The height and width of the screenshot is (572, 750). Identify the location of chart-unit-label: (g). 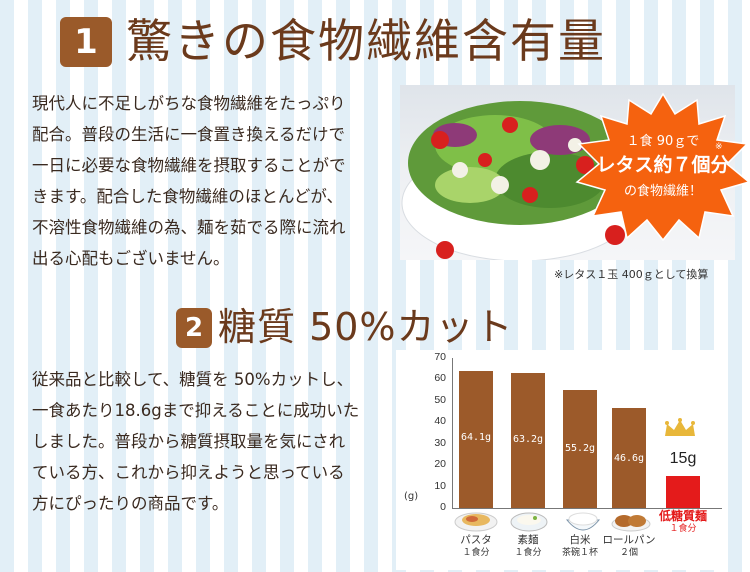
(411, 496).